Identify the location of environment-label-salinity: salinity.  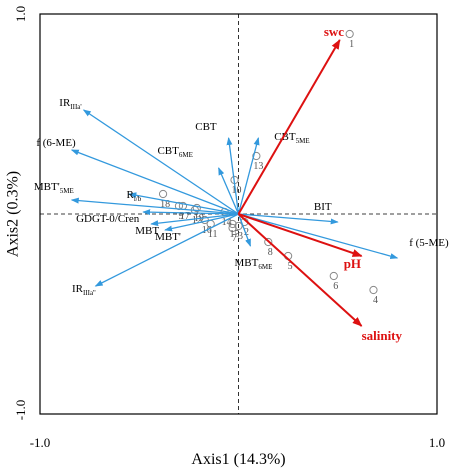
(382, 335).